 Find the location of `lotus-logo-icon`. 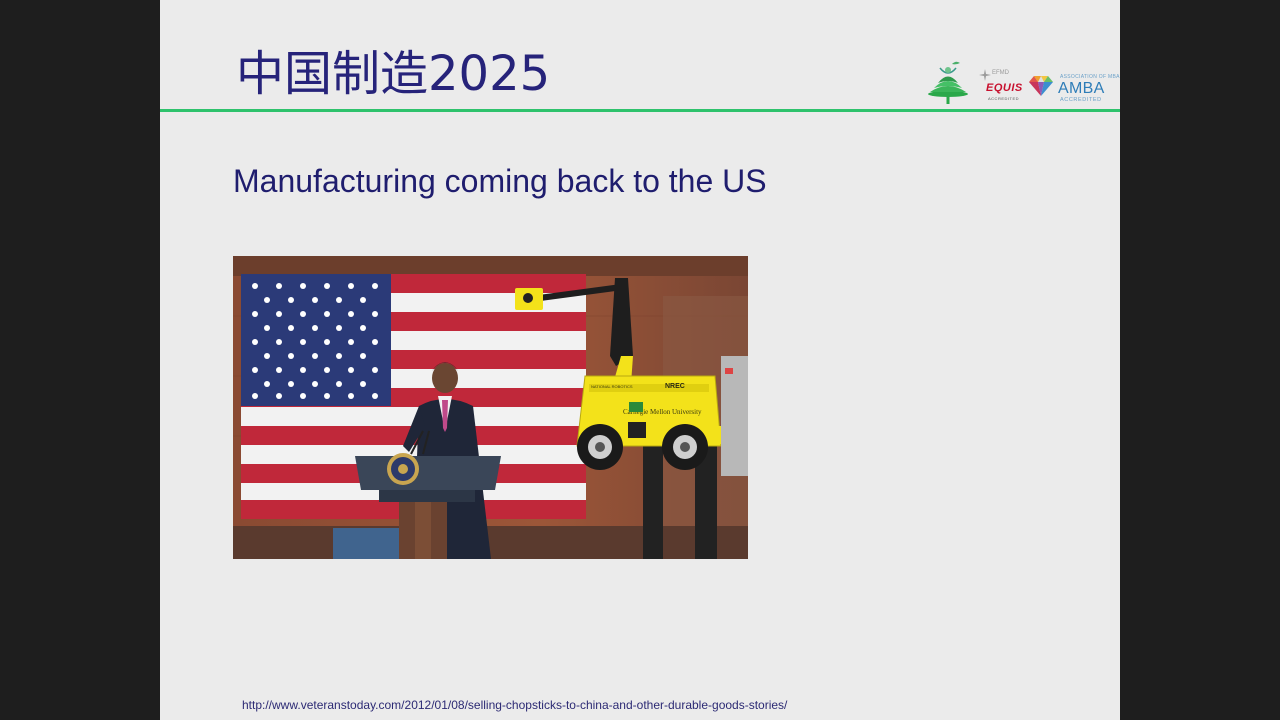

lotus-logo-icon is located at coordinates (948, 82).